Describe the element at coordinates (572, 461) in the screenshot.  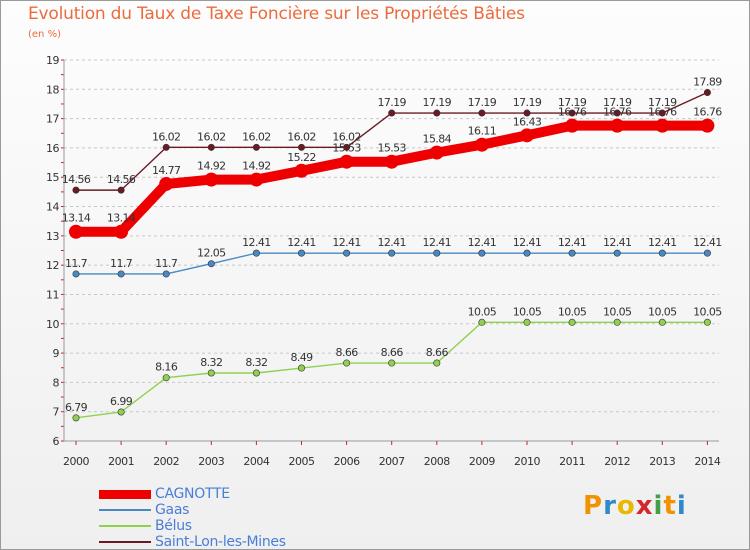
I see `x-tick-label: 2011` at that location.